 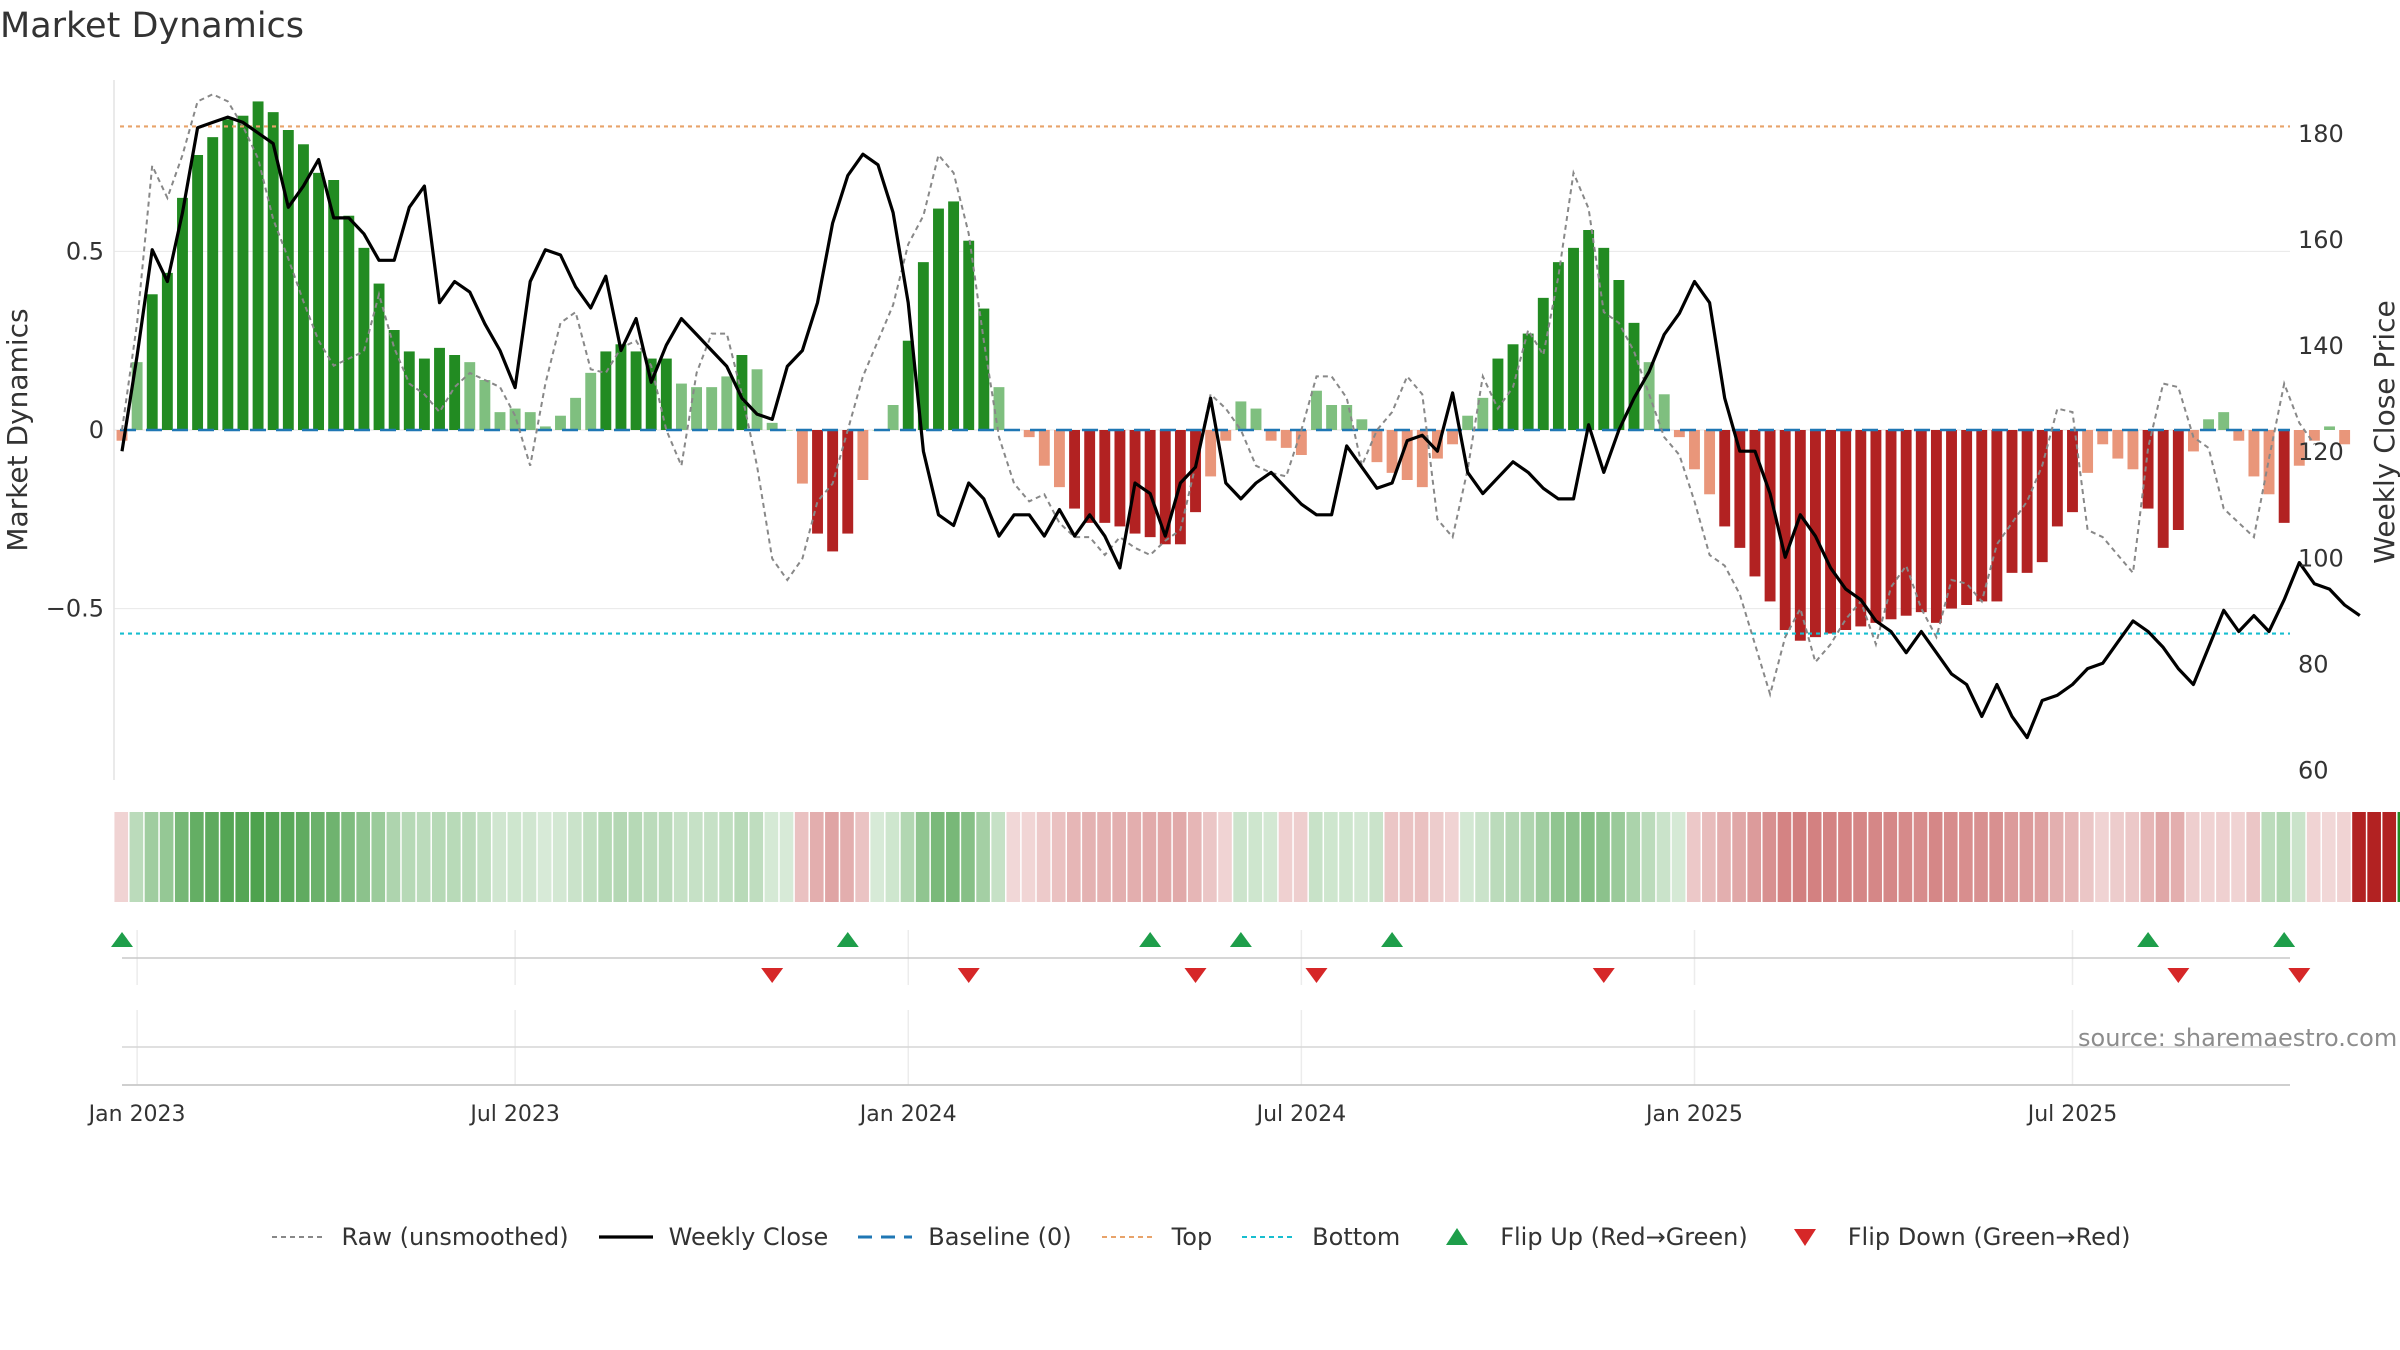 What do you see at coordinates (514, 1114) in the screenshot?
I see `x-tick-label: Jul 2023` at bounding box center [514, 1114].